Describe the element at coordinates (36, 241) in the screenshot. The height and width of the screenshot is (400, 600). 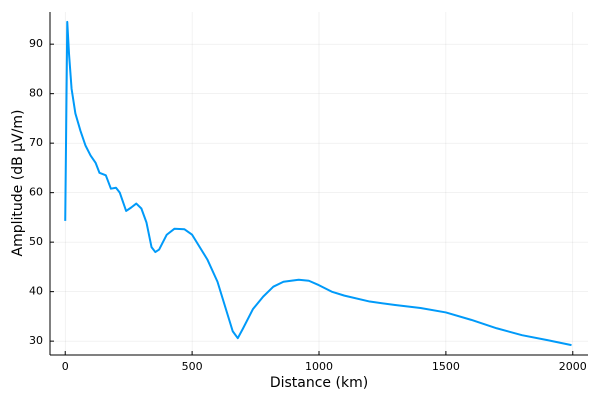
I see `y-tick-label: 50` at that location.